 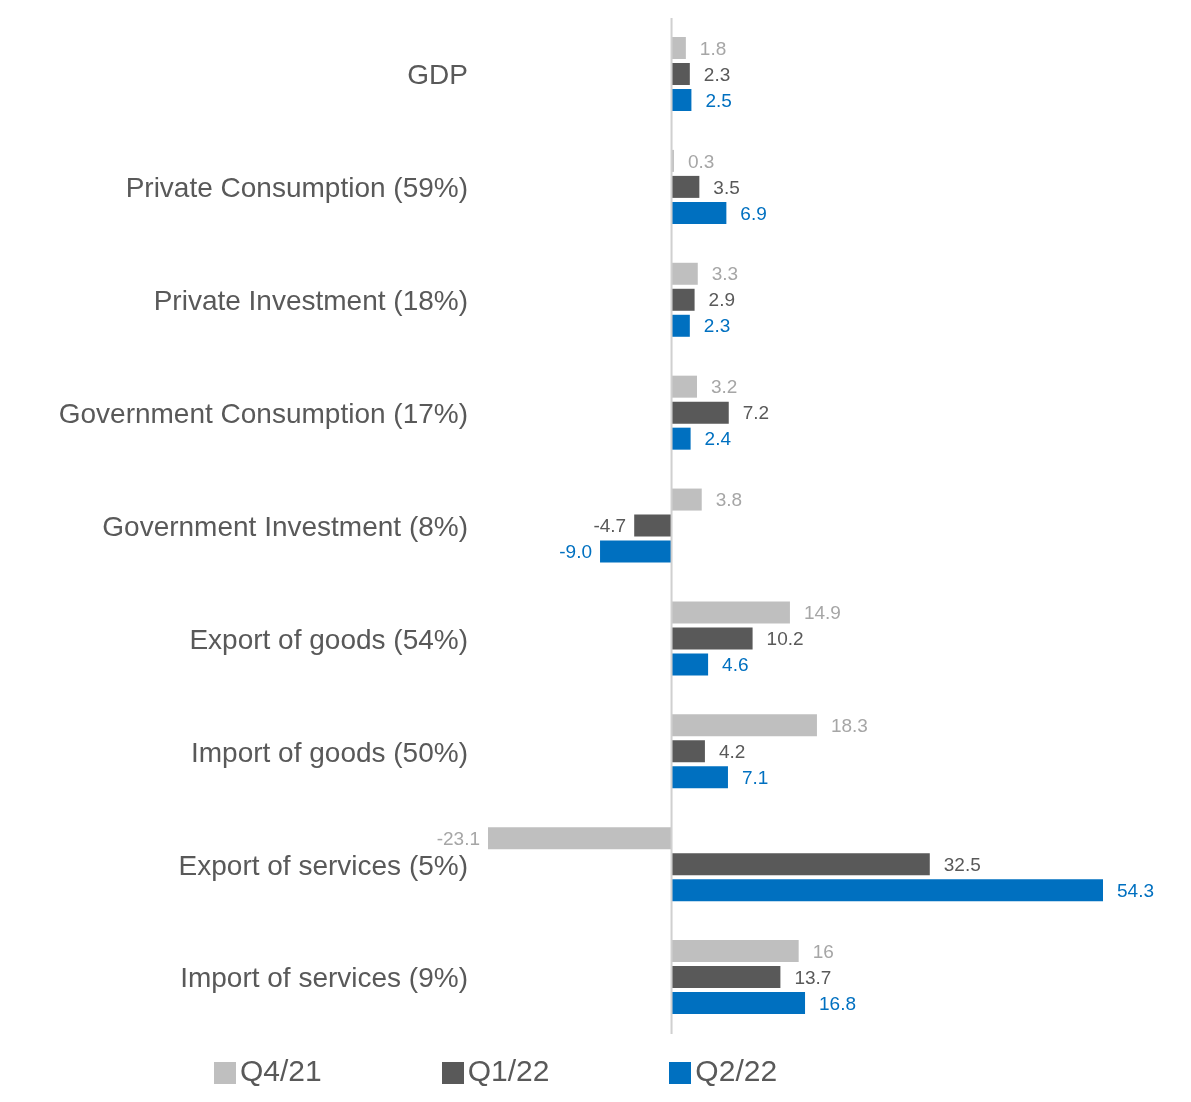 What do you see at coordinates (726, 187) in the screenshot?
I see `data-label: 3.5` at bounding box center [726, 187].